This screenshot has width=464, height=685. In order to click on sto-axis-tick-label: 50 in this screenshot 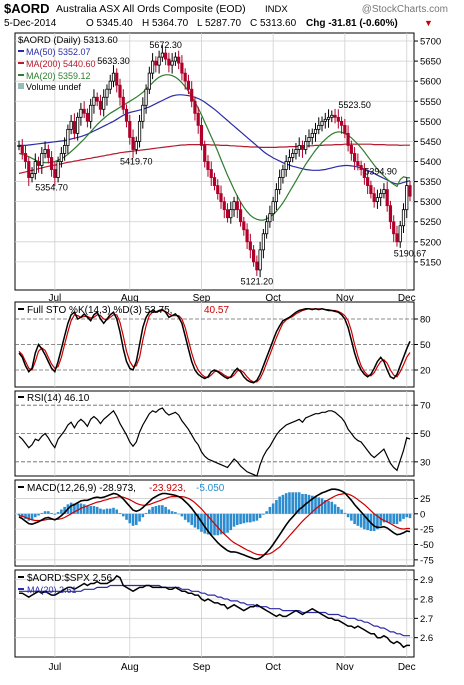, I will do `click(425, 345)`.